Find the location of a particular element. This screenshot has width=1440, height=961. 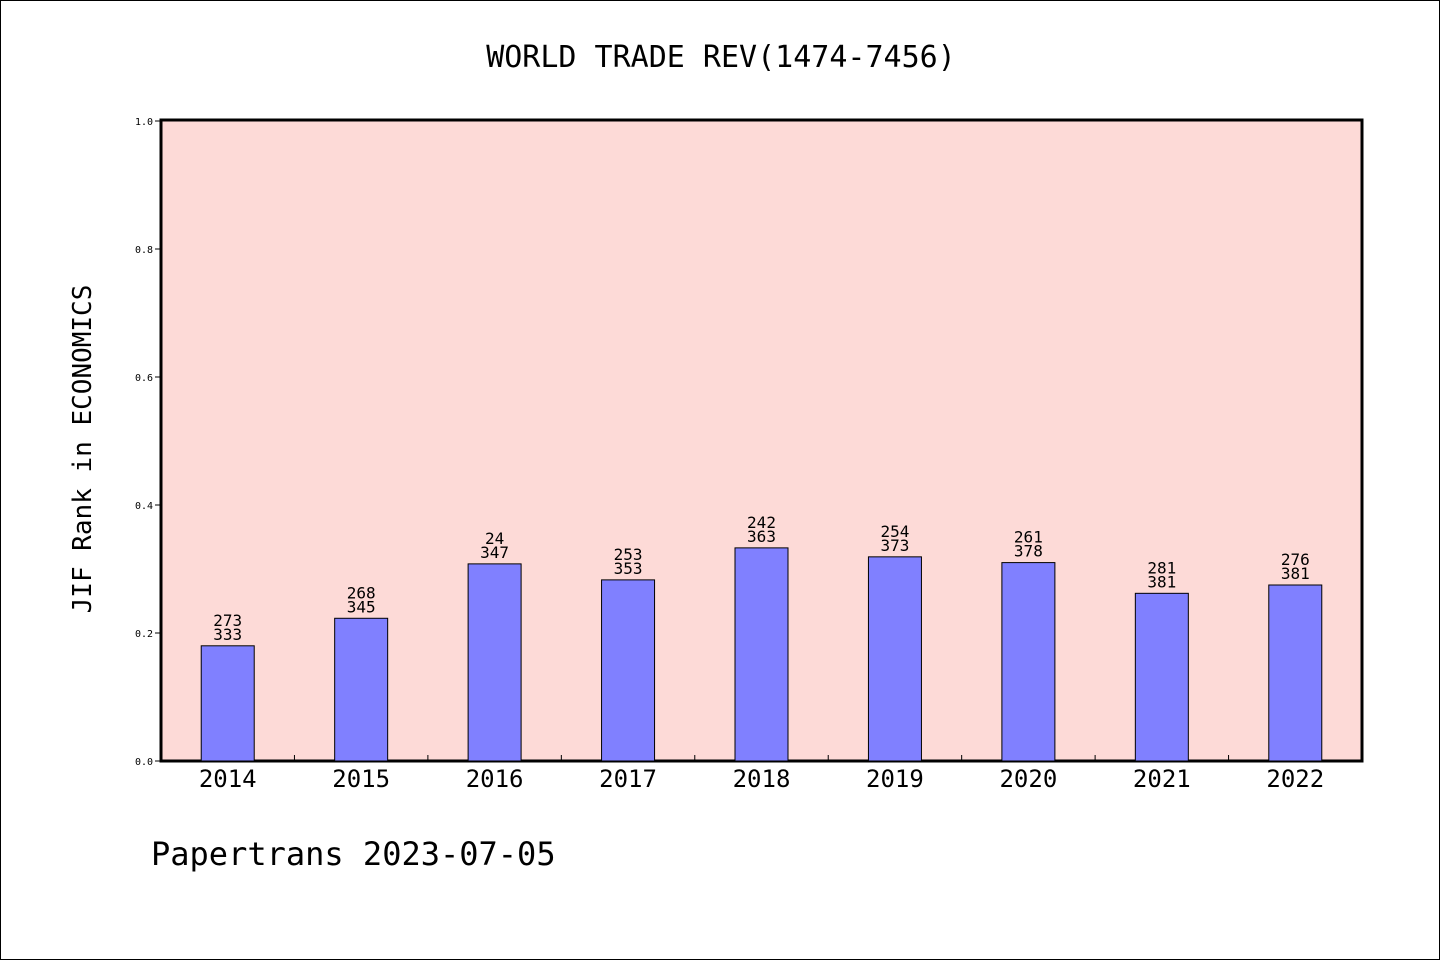

rank-label: 273 is located at coordinates (227, 620).